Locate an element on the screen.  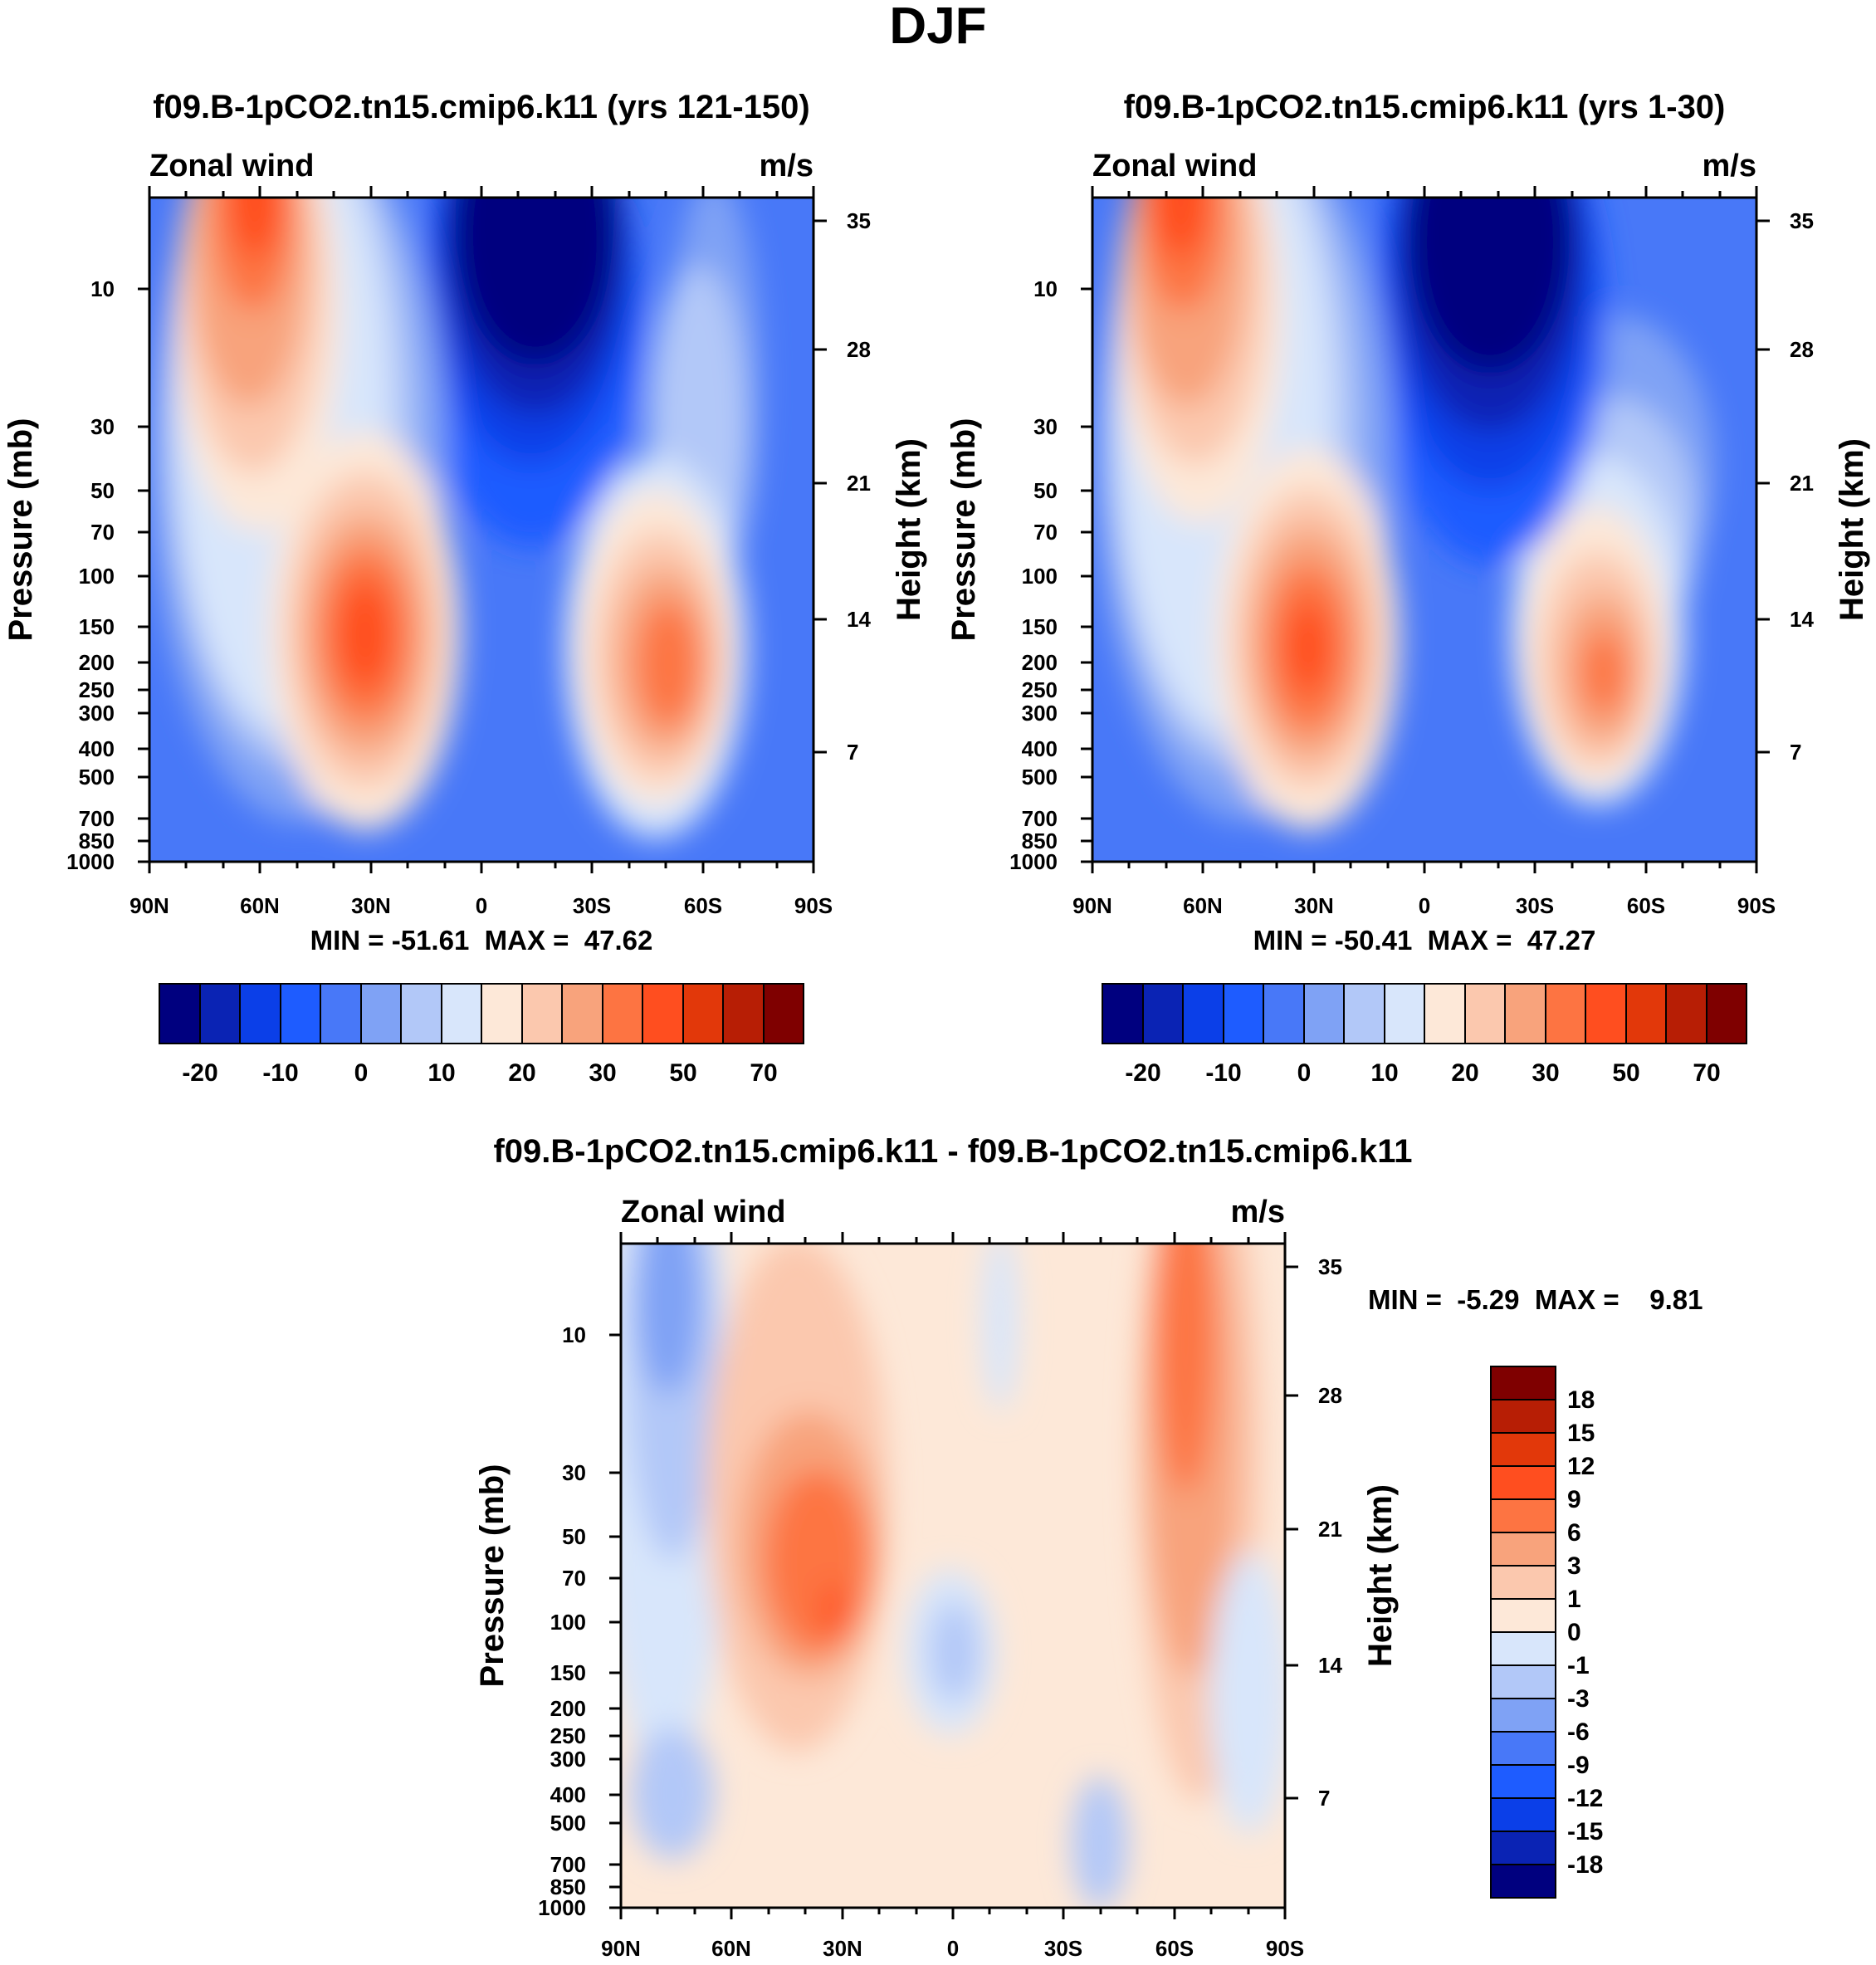
contour-field is located at coordinates (953, 1576).